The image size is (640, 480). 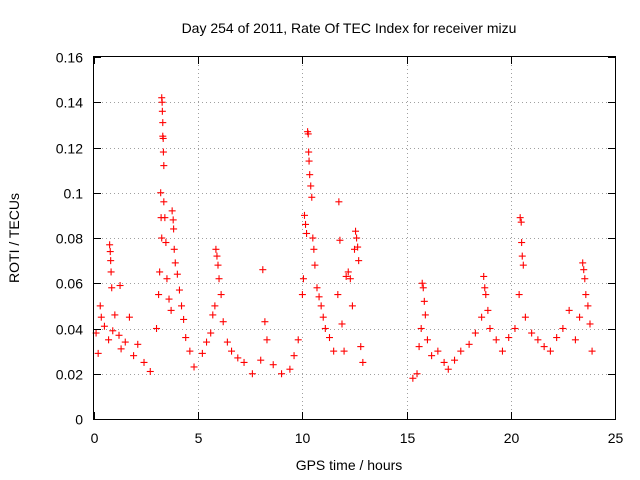 What do you see at coordinates (69, 239) in the screenshot?
I see `y-tick-label: 0.08` at bounding box center [69, 239].